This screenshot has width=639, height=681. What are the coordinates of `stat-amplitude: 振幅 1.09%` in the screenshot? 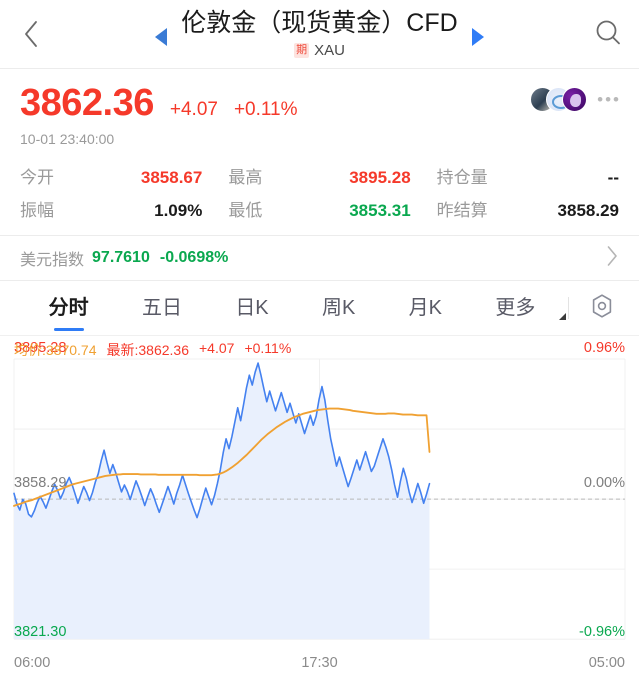 It's located at (124, 208).